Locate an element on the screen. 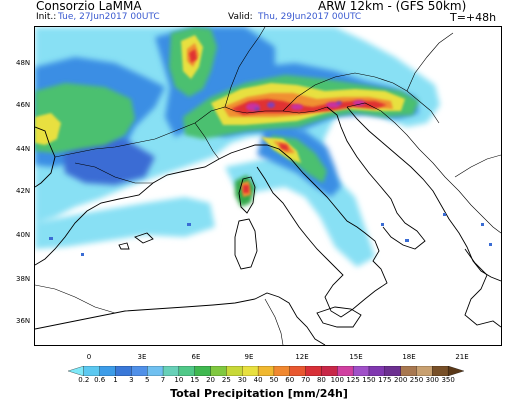  model-title: ARW 12km - (GFS 50km) is located at coordinates (392, 6).